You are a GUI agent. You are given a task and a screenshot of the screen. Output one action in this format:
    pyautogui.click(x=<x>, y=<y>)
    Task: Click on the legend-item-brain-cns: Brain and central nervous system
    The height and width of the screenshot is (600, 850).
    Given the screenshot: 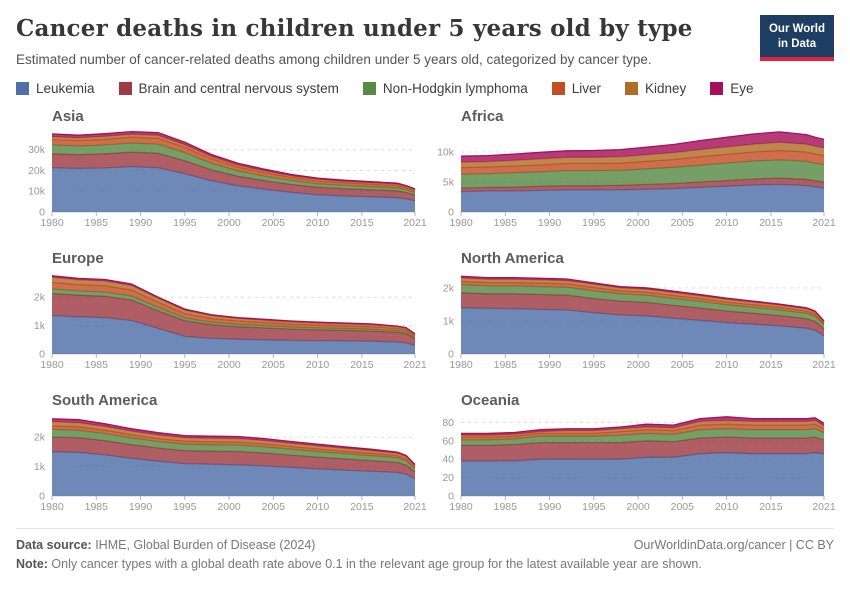 What is the action you would take?
    pyautogui.click(x=228, y=88)
    